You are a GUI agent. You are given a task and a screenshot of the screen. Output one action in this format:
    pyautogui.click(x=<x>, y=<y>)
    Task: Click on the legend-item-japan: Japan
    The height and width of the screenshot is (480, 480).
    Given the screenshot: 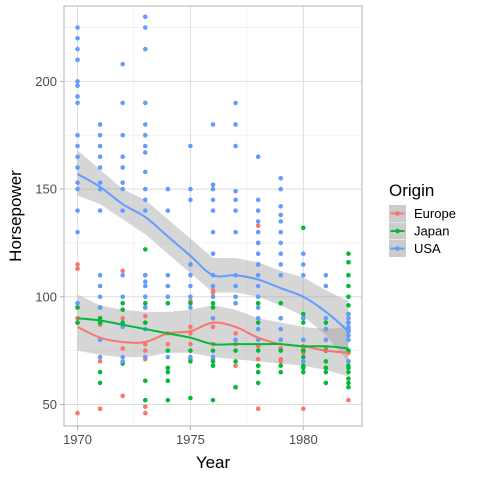 What is the action you would take?
    pyautogui.click(x=419, y=231)
    